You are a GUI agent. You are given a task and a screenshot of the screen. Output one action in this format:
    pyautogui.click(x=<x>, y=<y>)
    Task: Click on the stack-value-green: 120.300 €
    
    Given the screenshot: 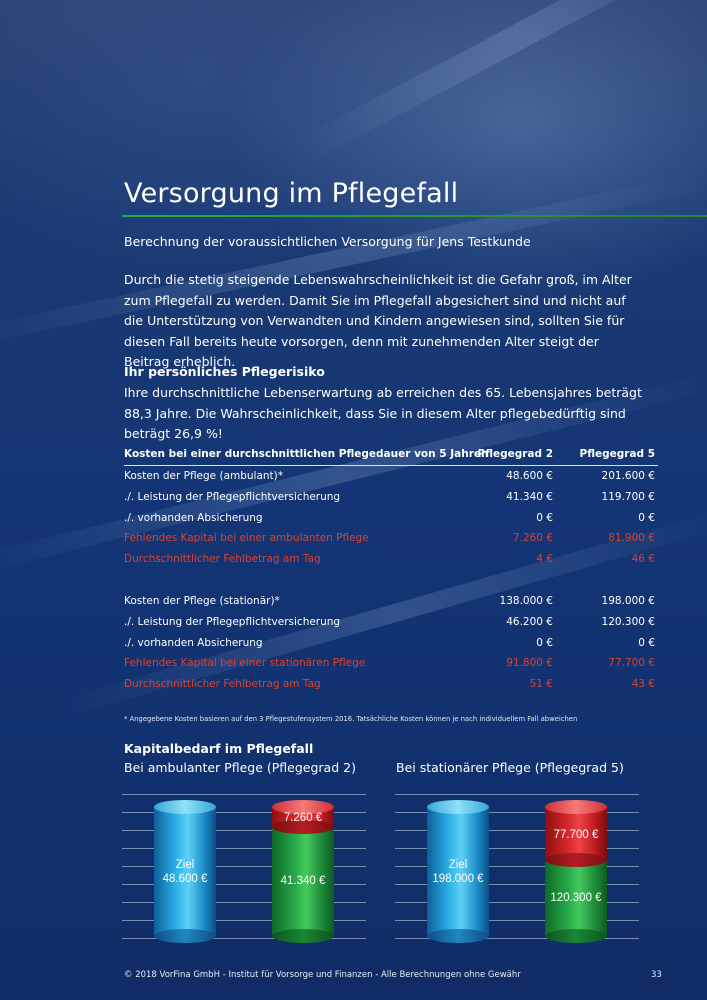 What is the action you would take?
    pyautogui.click(x=576, y=897)
    